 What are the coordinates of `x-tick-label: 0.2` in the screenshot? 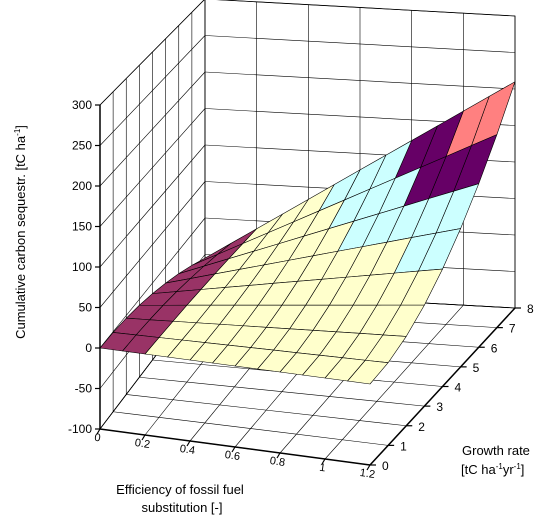 It's located at (142, 444).